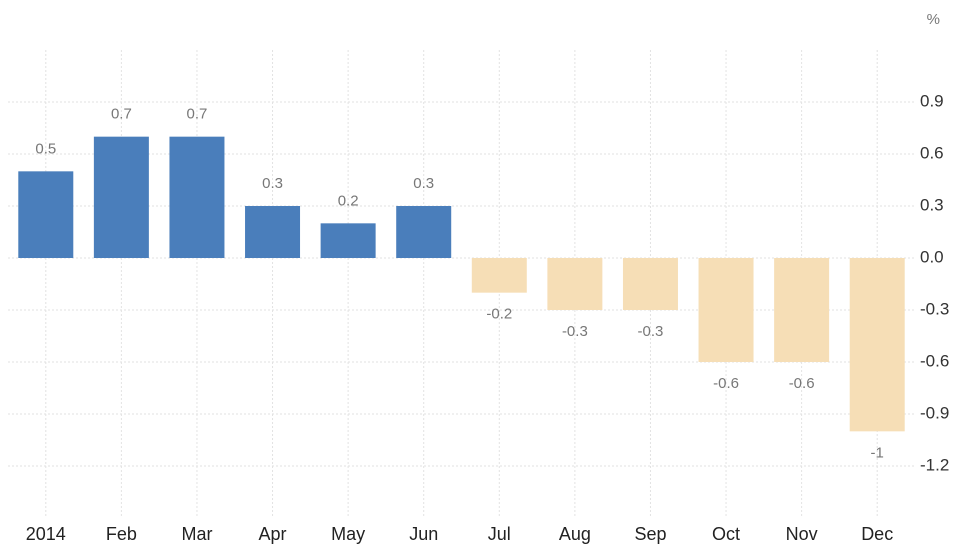 The height and width of the screenshot is (546, 954). I want to click on value-label: -0.2, so click(499, 314).